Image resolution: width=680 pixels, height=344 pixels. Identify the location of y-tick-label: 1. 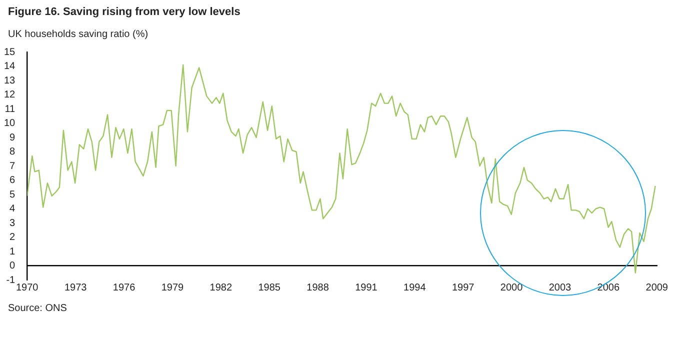
(13, 252).